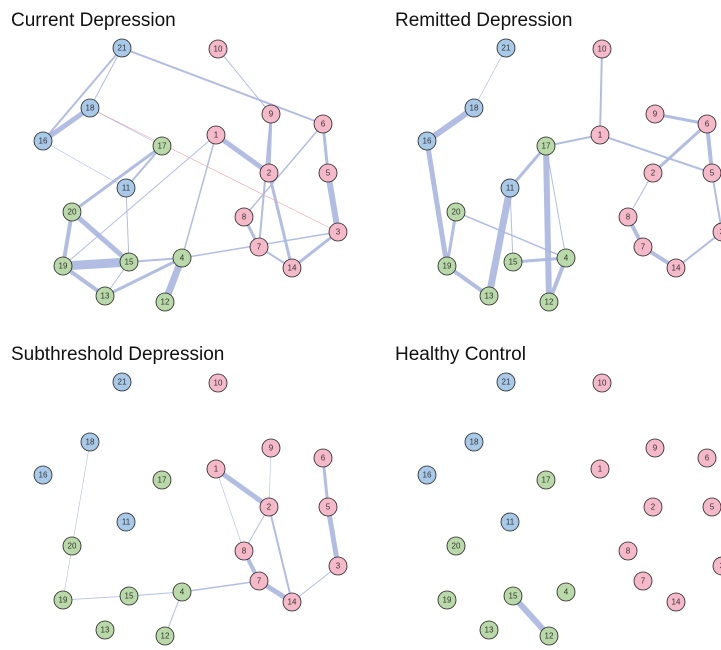  What do you see at coordinates (510, 188) in the screenshot?
I see `node-label: 11` at bounding box center [510, 188].